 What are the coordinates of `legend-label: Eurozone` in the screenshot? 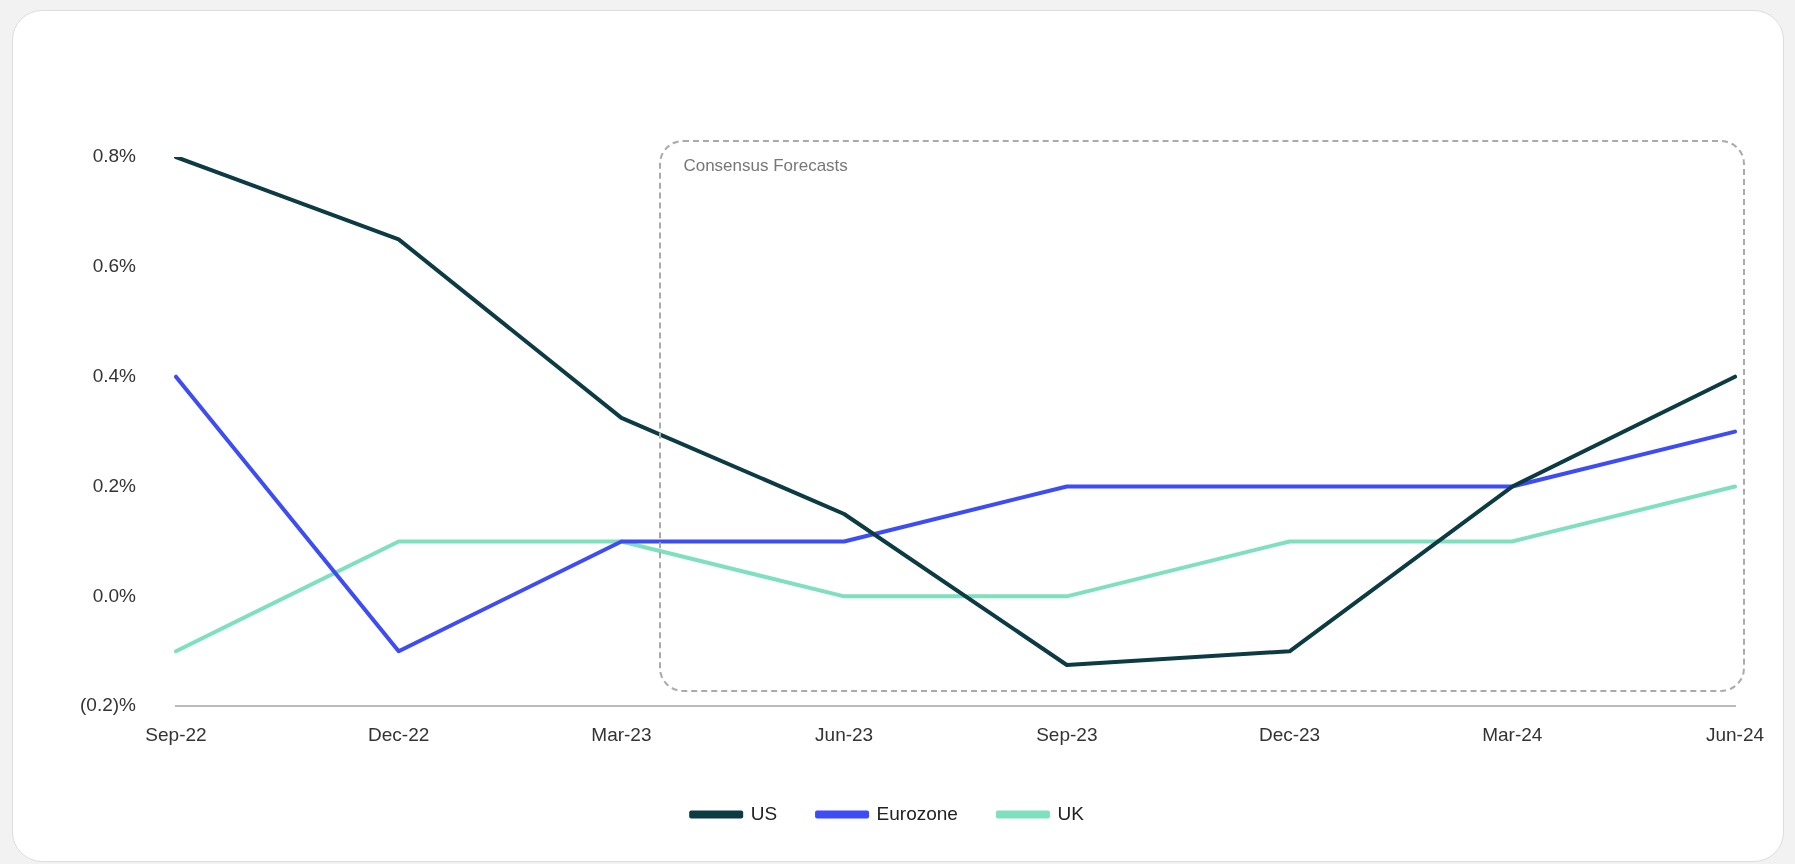 It's located at (917, 813).